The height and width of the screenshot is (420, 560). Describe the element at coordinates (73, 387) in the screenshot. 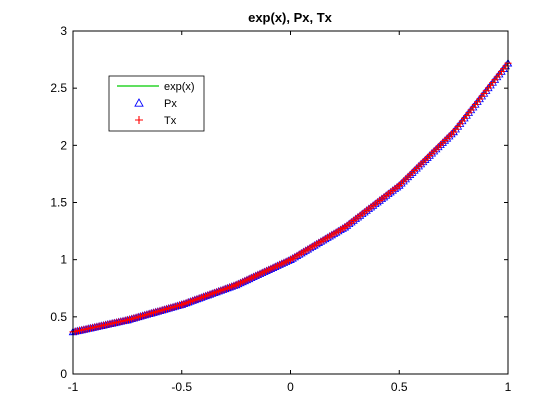

I see `x-tick-label: -1` at that location.